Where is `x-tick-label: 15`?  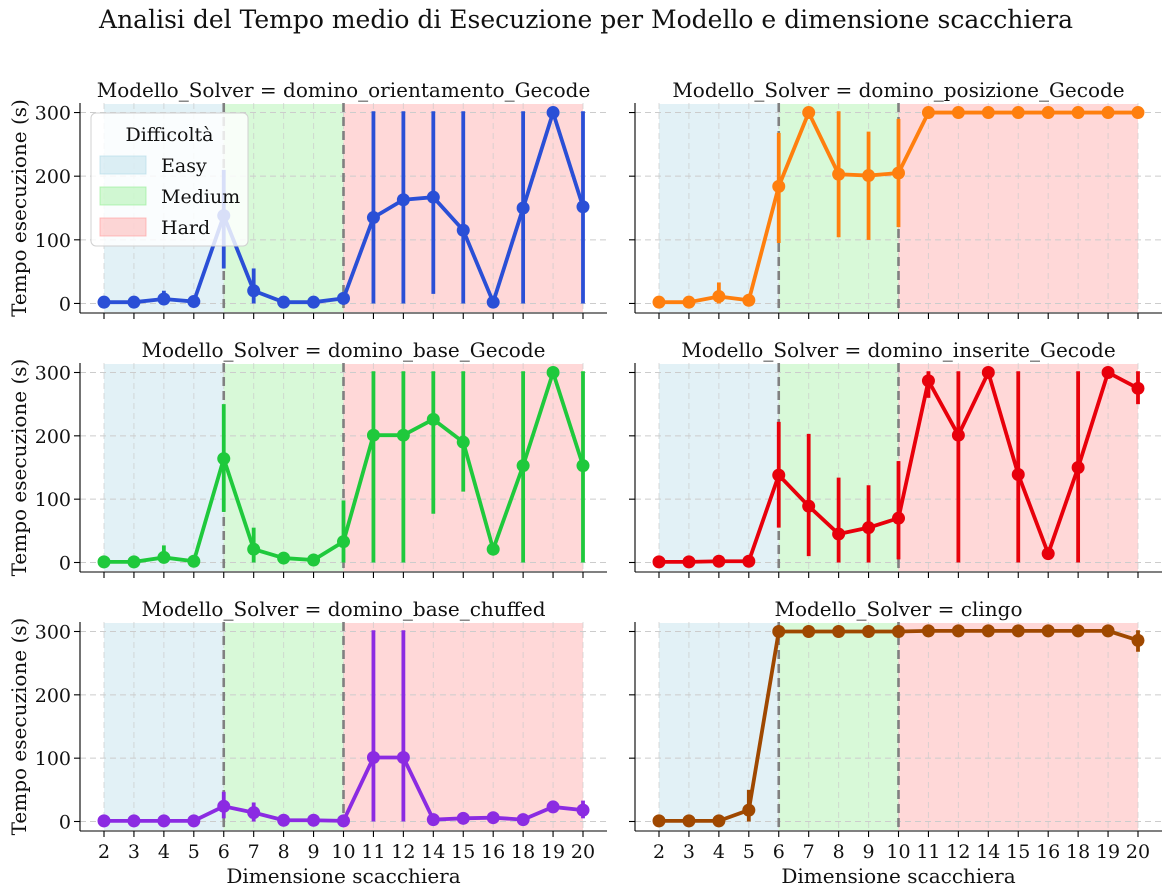 x-tick-label: 15 is located at coordinates (463, 852).